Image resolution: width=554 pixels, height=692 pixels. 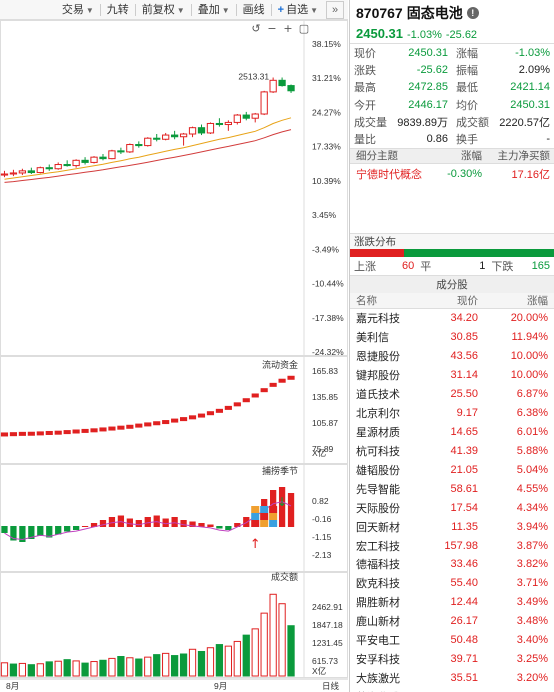 I want to click on flat-label: 平, so click(x=426, y=266).